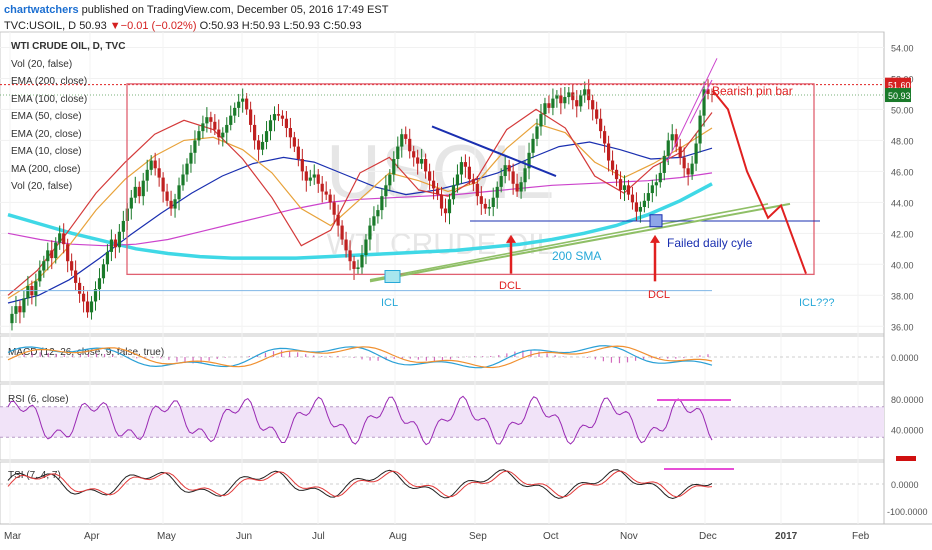 The image size is (932, 550). What do you see at coordinates (93, 26) in the screenshot?
I see `last-price: 50.93` at bounding box center [93, 26].